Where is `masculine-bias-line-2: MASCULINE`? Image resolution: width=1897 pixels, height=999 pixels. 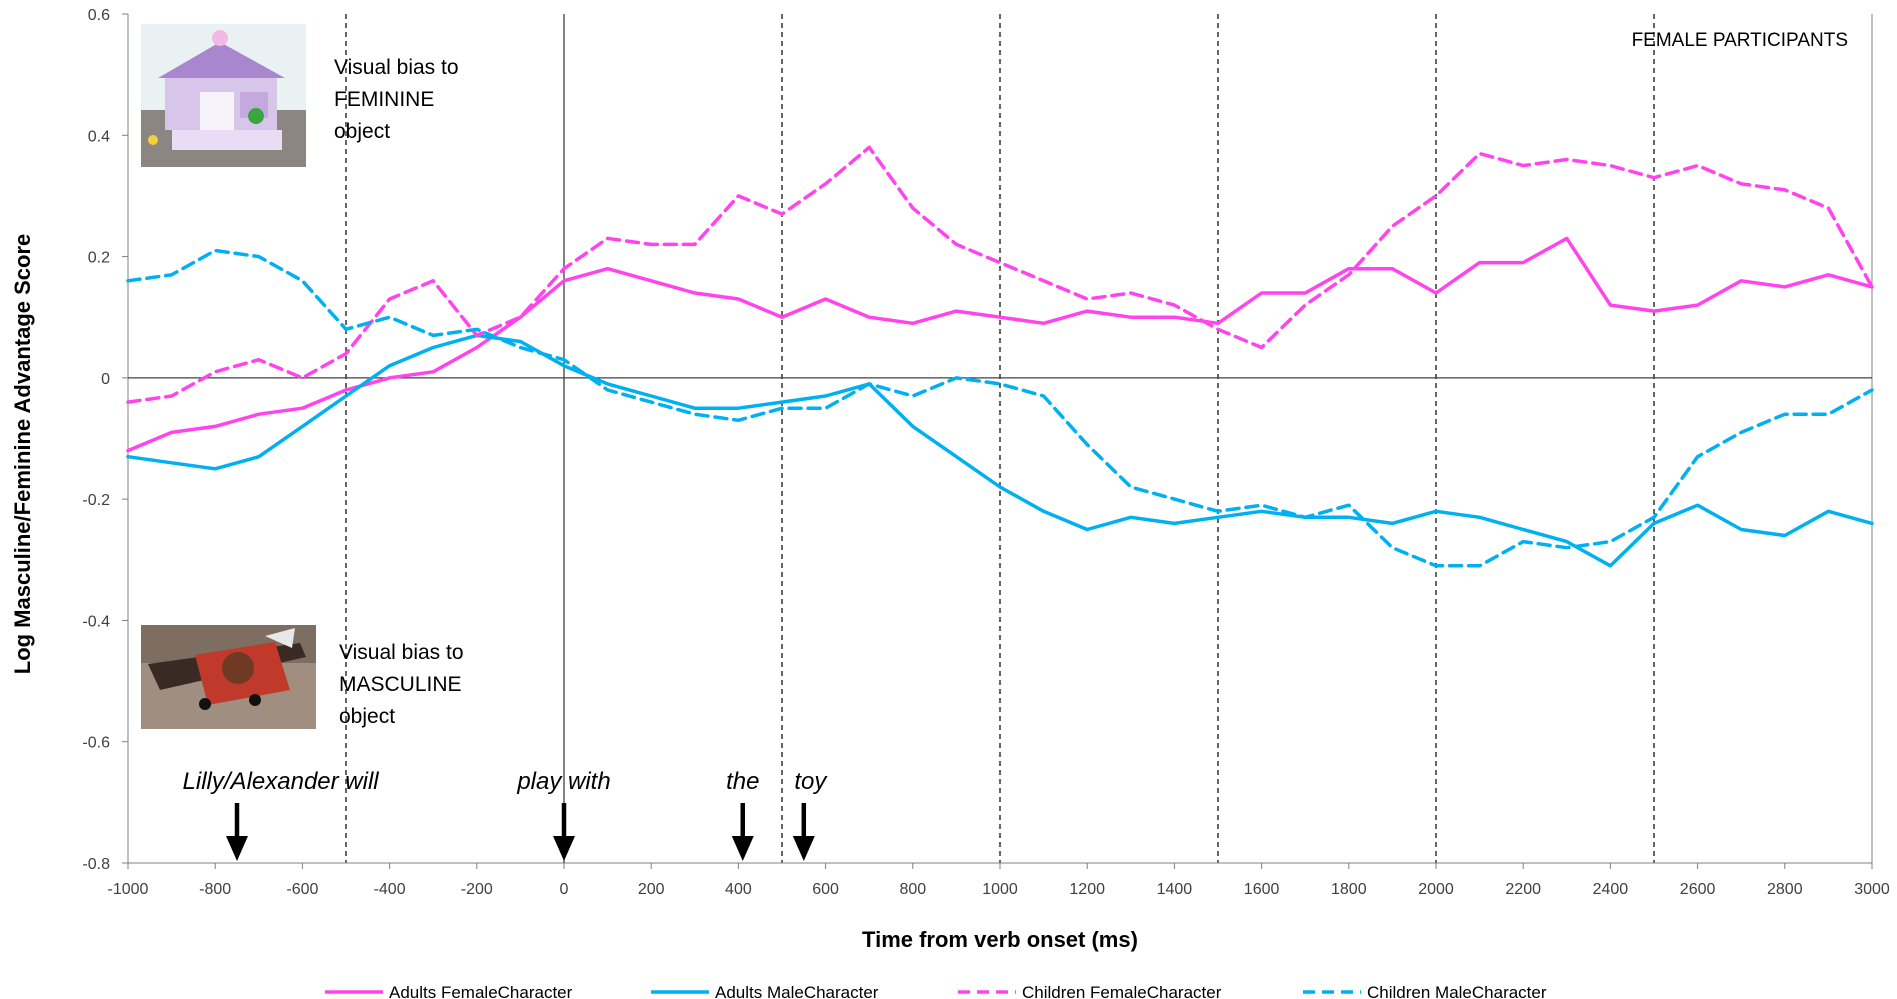 masculine-bias-line-2: MASCULINE is located at coordinates (400, 684).